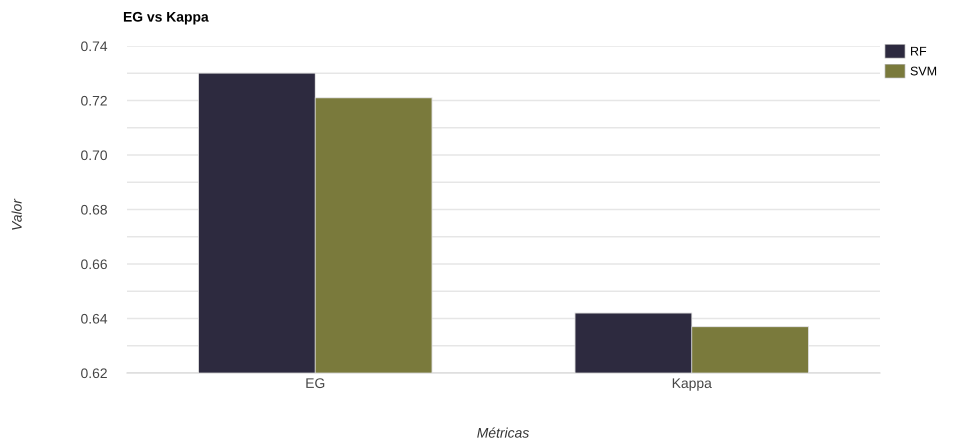 The height and width of the screenshot is (444, 953). I want to click on x-tick-label: EG, so click(315, 383).